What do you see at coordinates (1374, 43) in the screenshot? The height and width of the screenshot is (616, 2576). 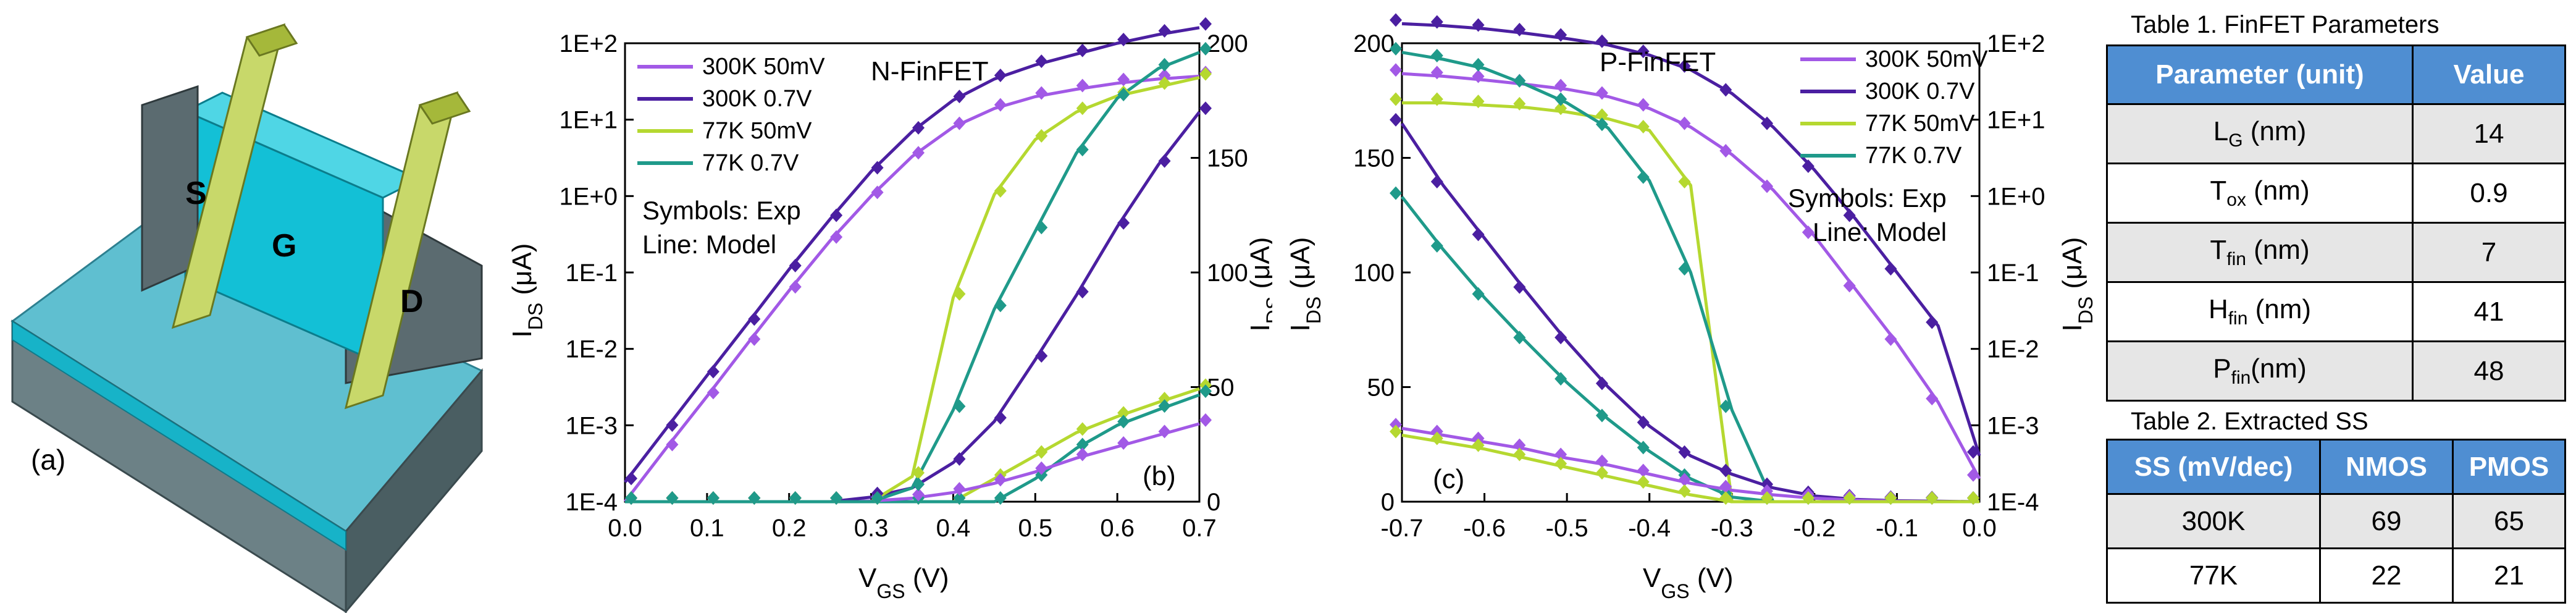 I see `y-left-tick-label: 200` at bounding box center [1374, 43].